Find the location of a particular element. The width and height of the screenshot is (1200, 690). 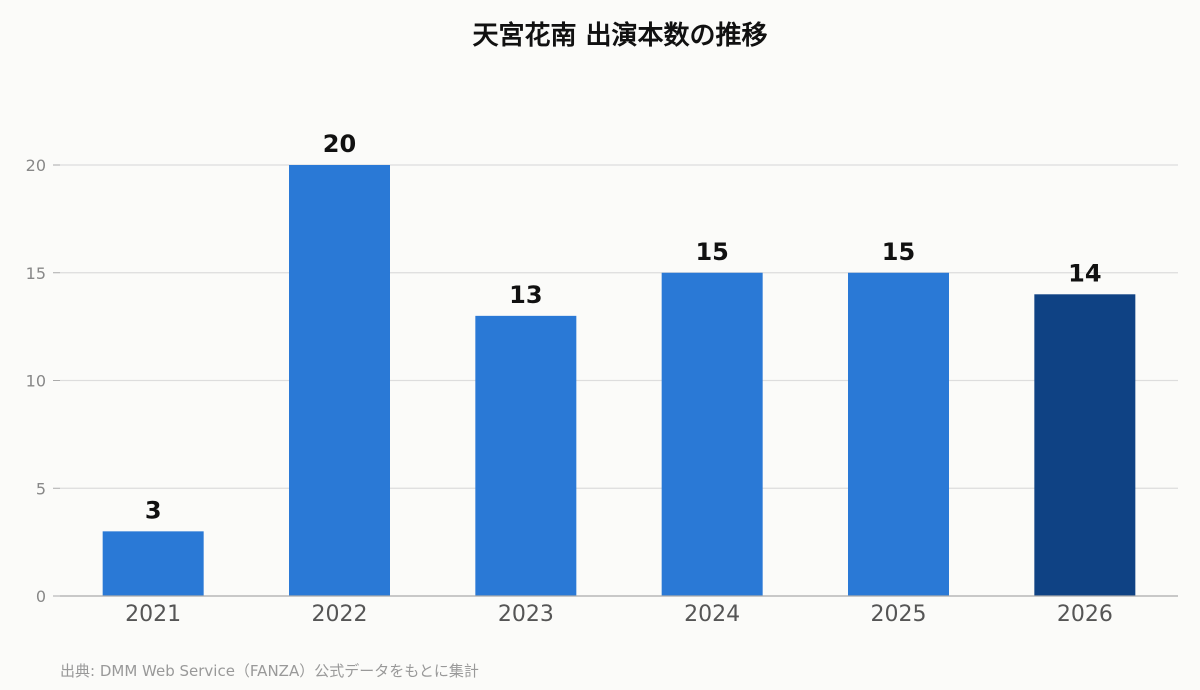

x-tick-label: 2023 is located at coordinates (526, 614).